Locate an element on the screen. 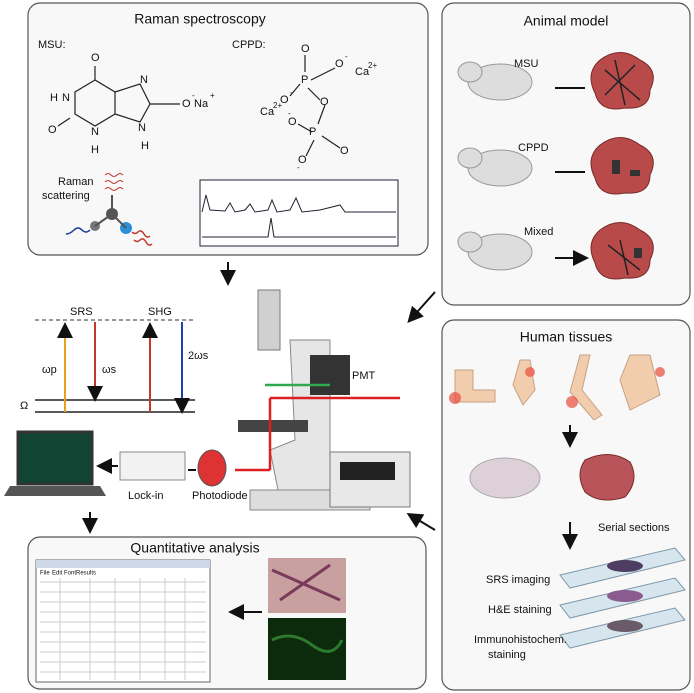  label: File is located at coordinates (45, 574).